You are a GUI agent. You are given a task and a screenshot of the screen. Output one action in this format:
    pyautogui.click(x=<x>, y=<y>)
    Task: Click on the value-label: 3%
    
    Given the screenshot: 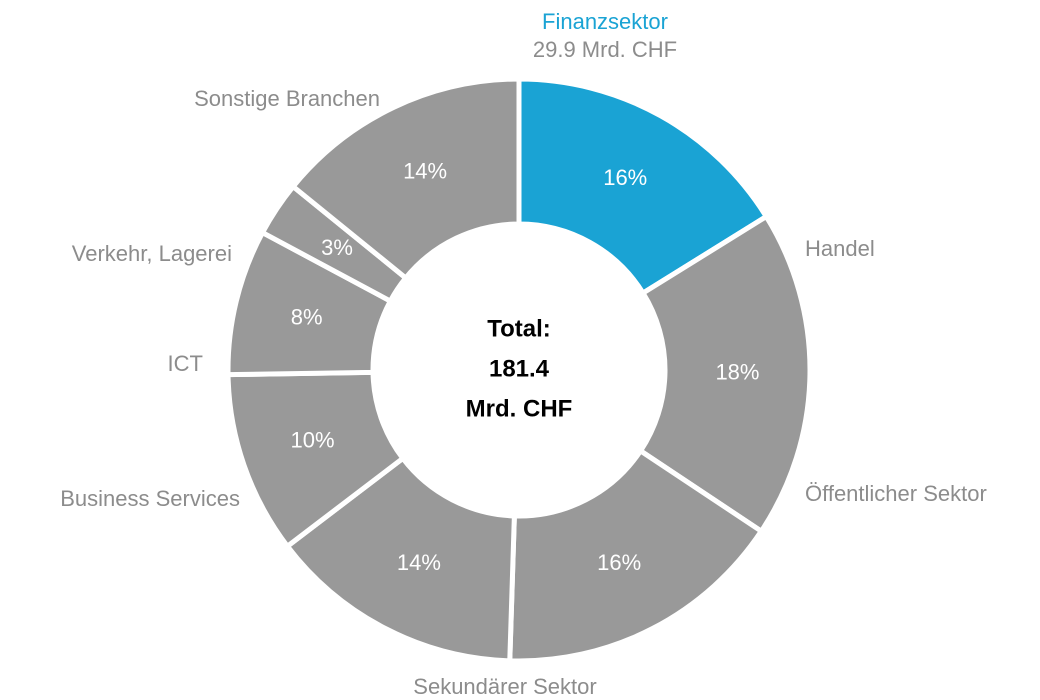 What is the action you would take?
    pyautogui.click(x=337, y=247)
    